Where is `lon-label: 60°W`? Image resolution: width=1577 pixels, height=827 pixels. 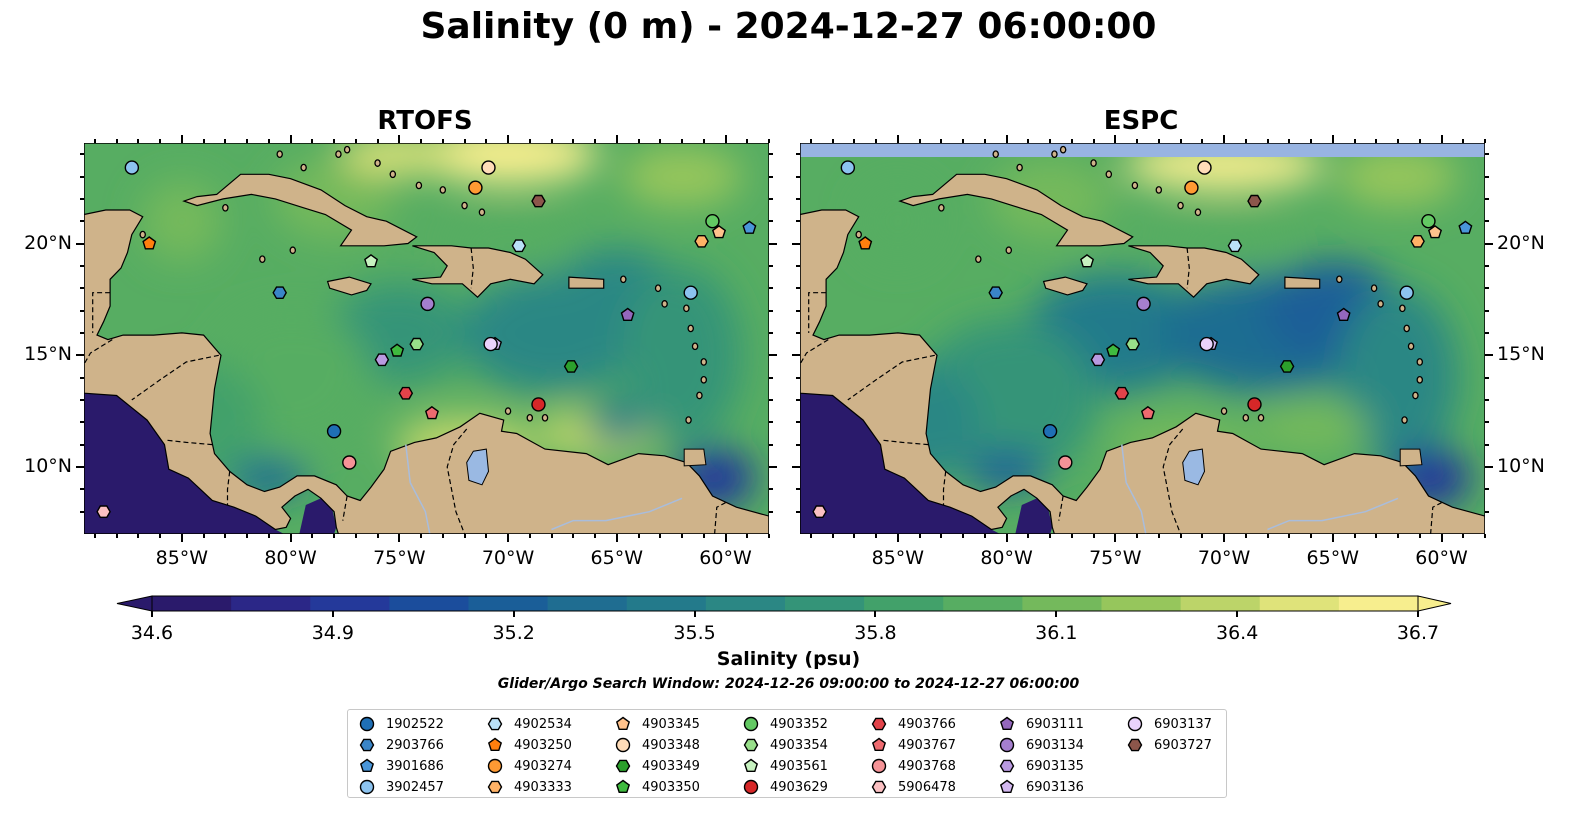
lon-label: 60°W is located at coordinates (1441, 558).